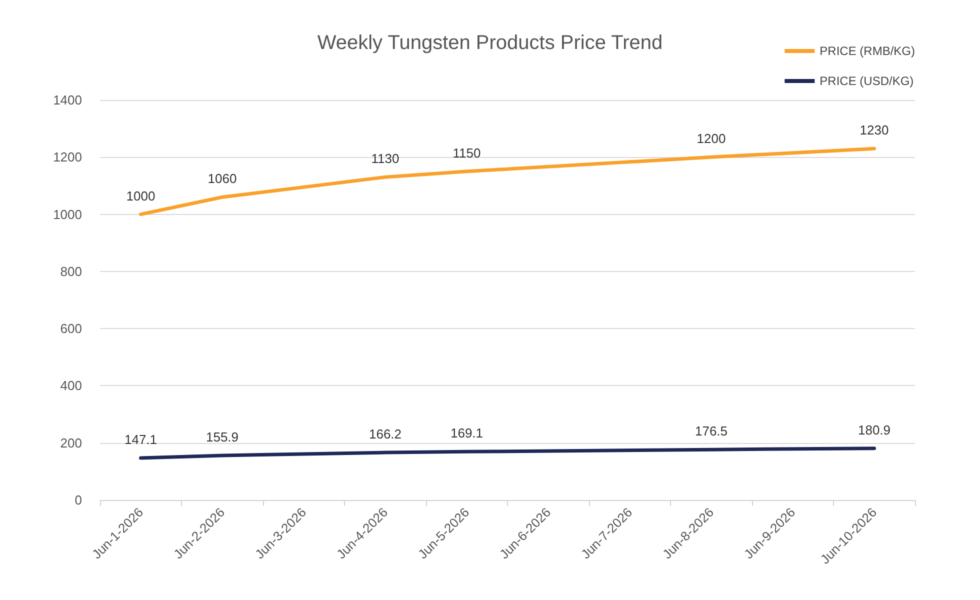 This screenshot has width=980, height=600. What do you see at coordinates (711, 431) in the screenshot?
I see `data-label: 176.5` at bounding box center [711, 431].